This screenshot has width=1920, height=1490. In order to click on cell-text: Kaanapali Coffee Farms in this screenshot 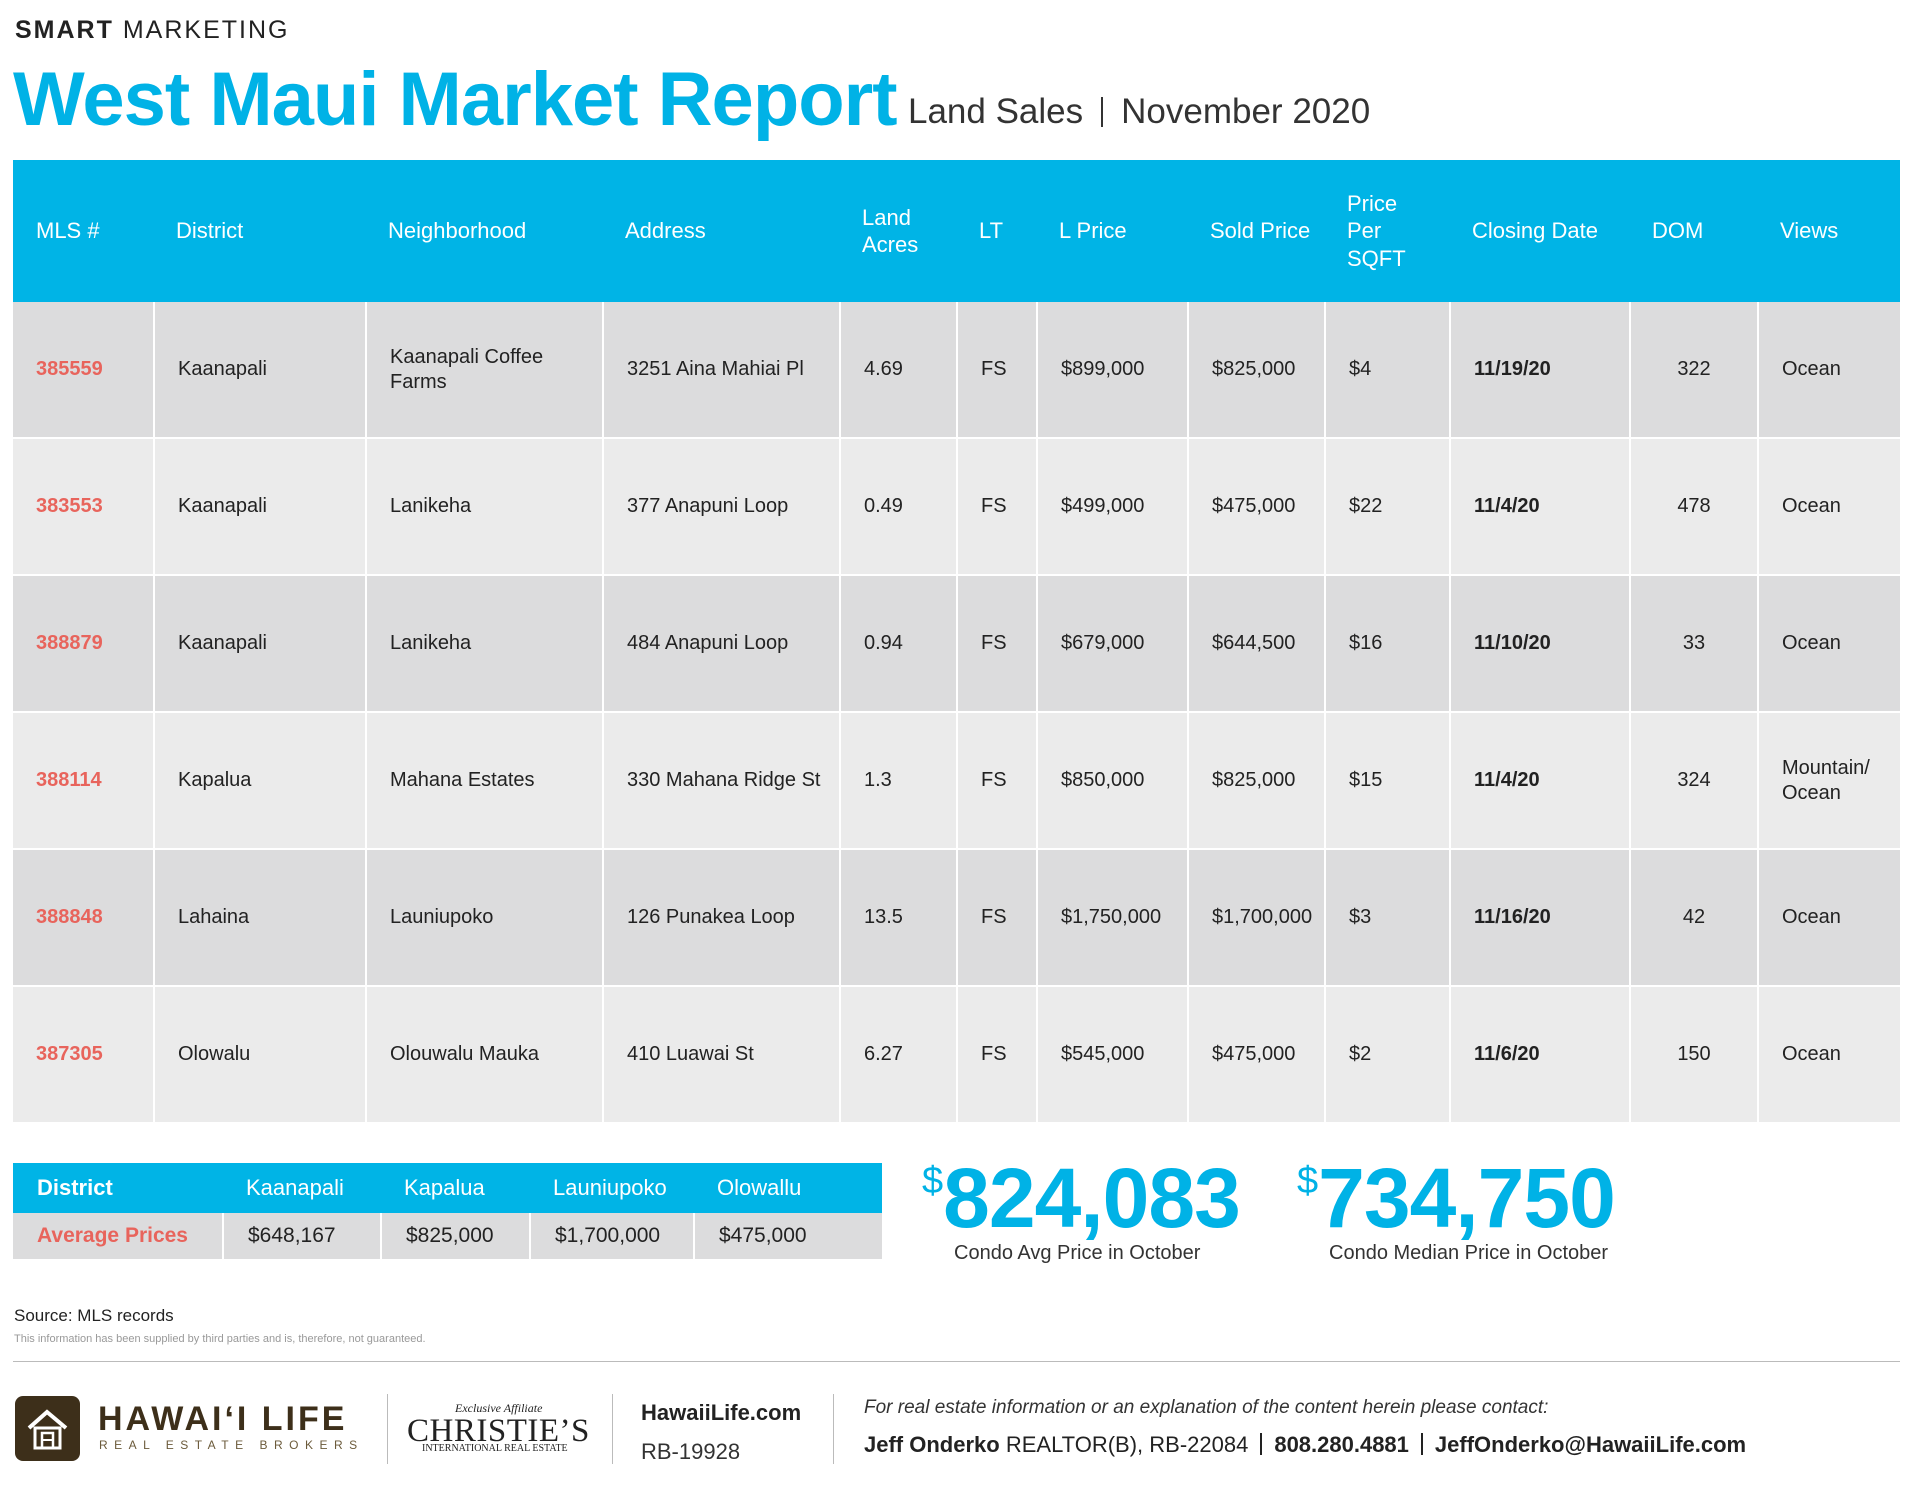, I will do `click(467, 369)`.